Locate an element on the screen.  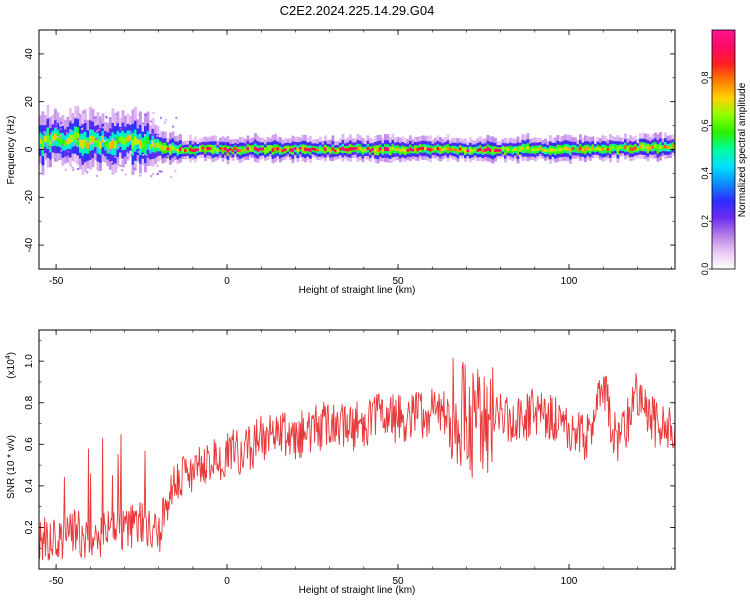
colorbar-ticks: 0.0 0.2 0.4 0.6 0.8 is located at coordinates (706, 173).